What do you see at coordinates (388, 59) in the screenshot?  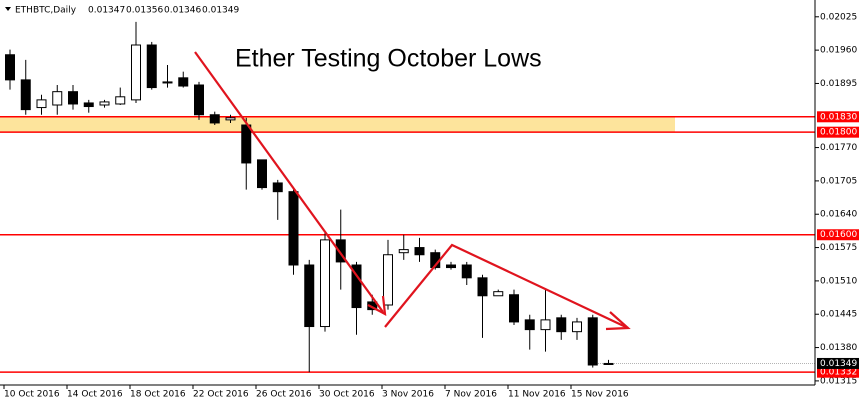 I see `chart-title: Ether Testing October Lows` at bounding box center [388, 59].